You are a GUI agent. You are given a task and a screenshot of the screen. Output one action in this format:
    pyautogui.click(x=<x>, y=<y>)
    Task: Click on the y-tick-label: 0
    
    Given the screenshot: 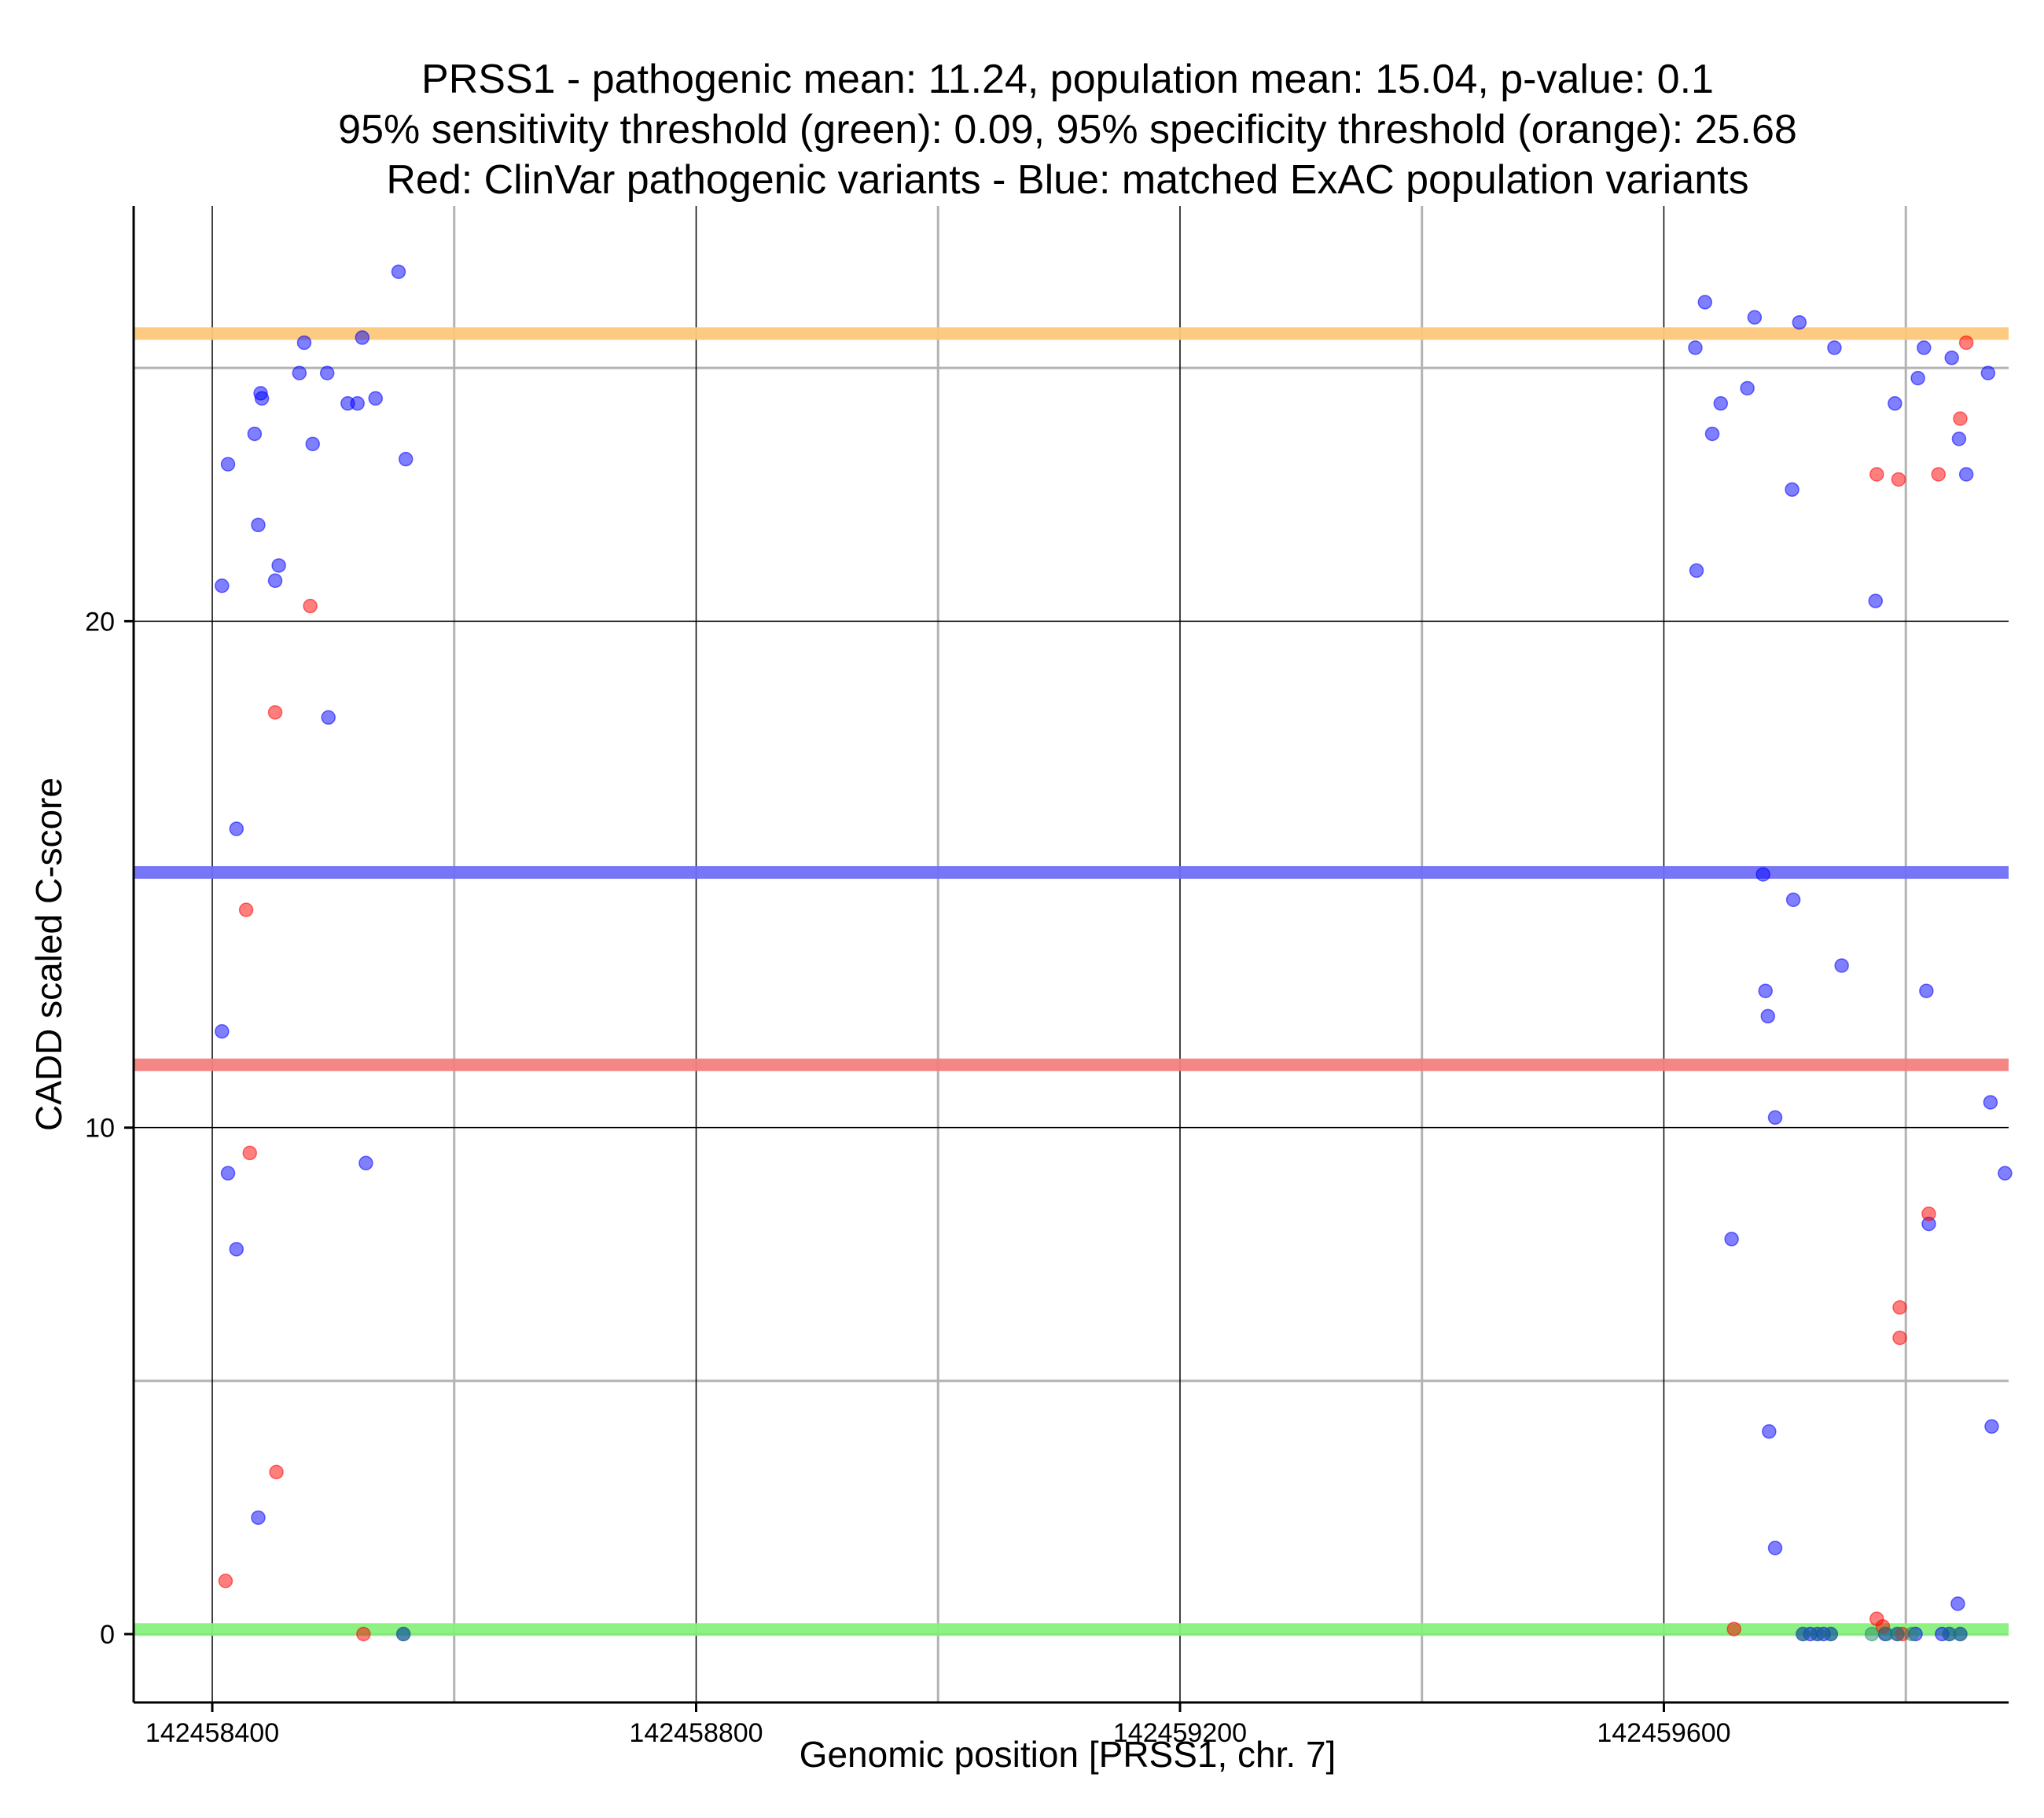 What is the action you would take?
    pyautogui.click(x=108, y=1635)
    